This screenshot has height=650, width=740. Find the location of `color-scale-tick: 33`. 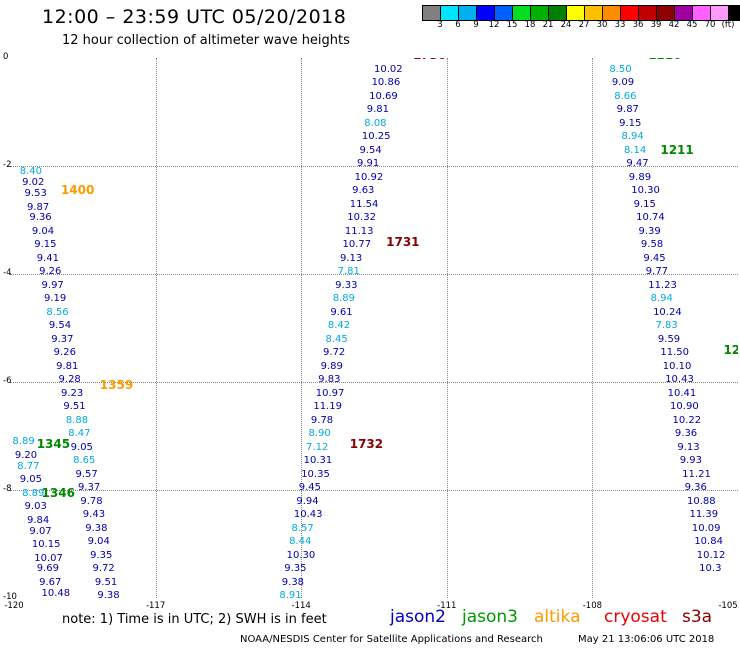

color-scale-tick: 33 is located at coordinates (620, 25).